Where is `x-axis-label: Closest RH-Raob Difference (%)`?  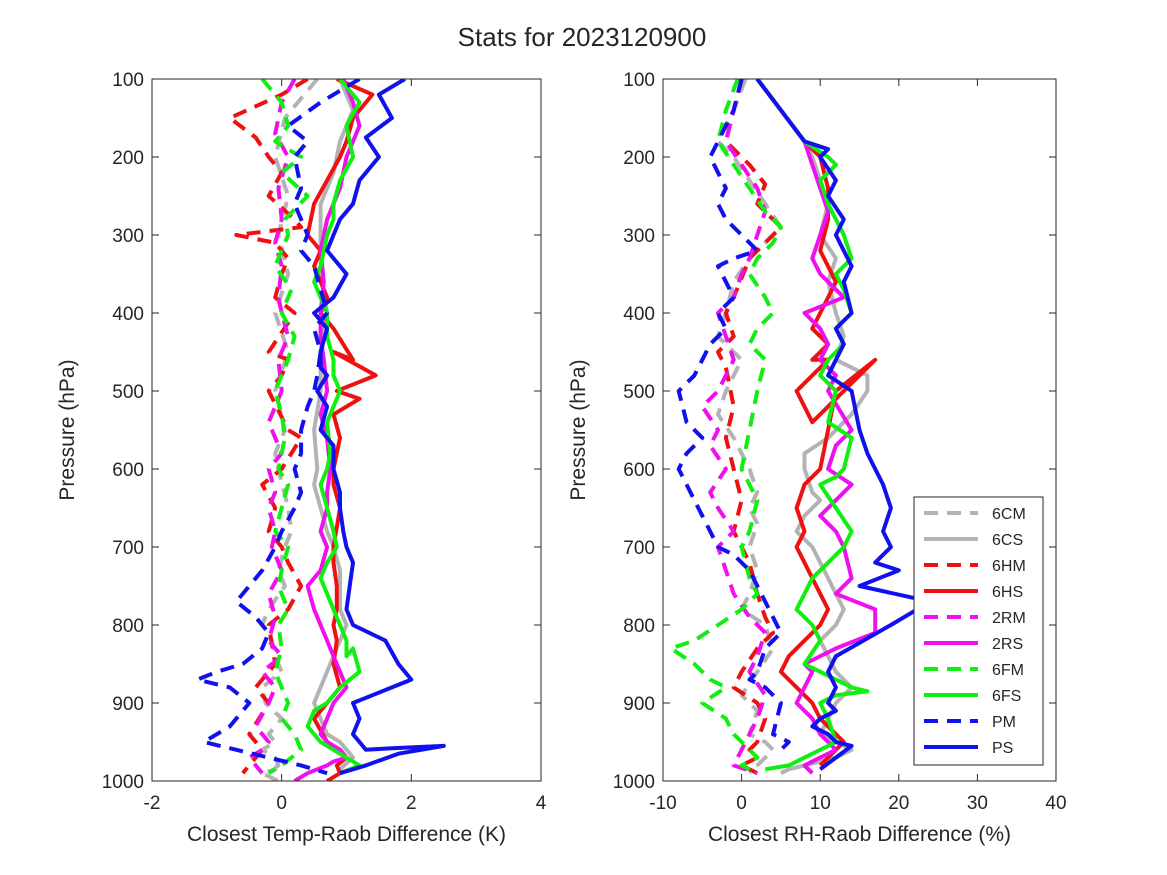
x-axis-label: Closest RH-Raob Difference (%) is located at coordinates (859, 834).